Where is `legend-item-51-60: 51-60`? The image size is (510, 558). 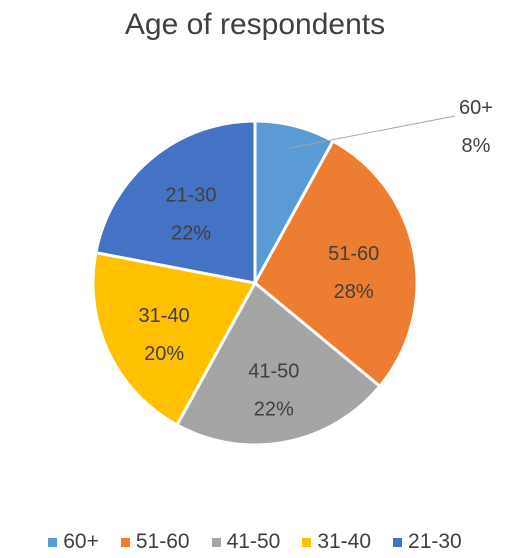 legend-item-51-60: 51-60 is located at coordinates (155, 542).